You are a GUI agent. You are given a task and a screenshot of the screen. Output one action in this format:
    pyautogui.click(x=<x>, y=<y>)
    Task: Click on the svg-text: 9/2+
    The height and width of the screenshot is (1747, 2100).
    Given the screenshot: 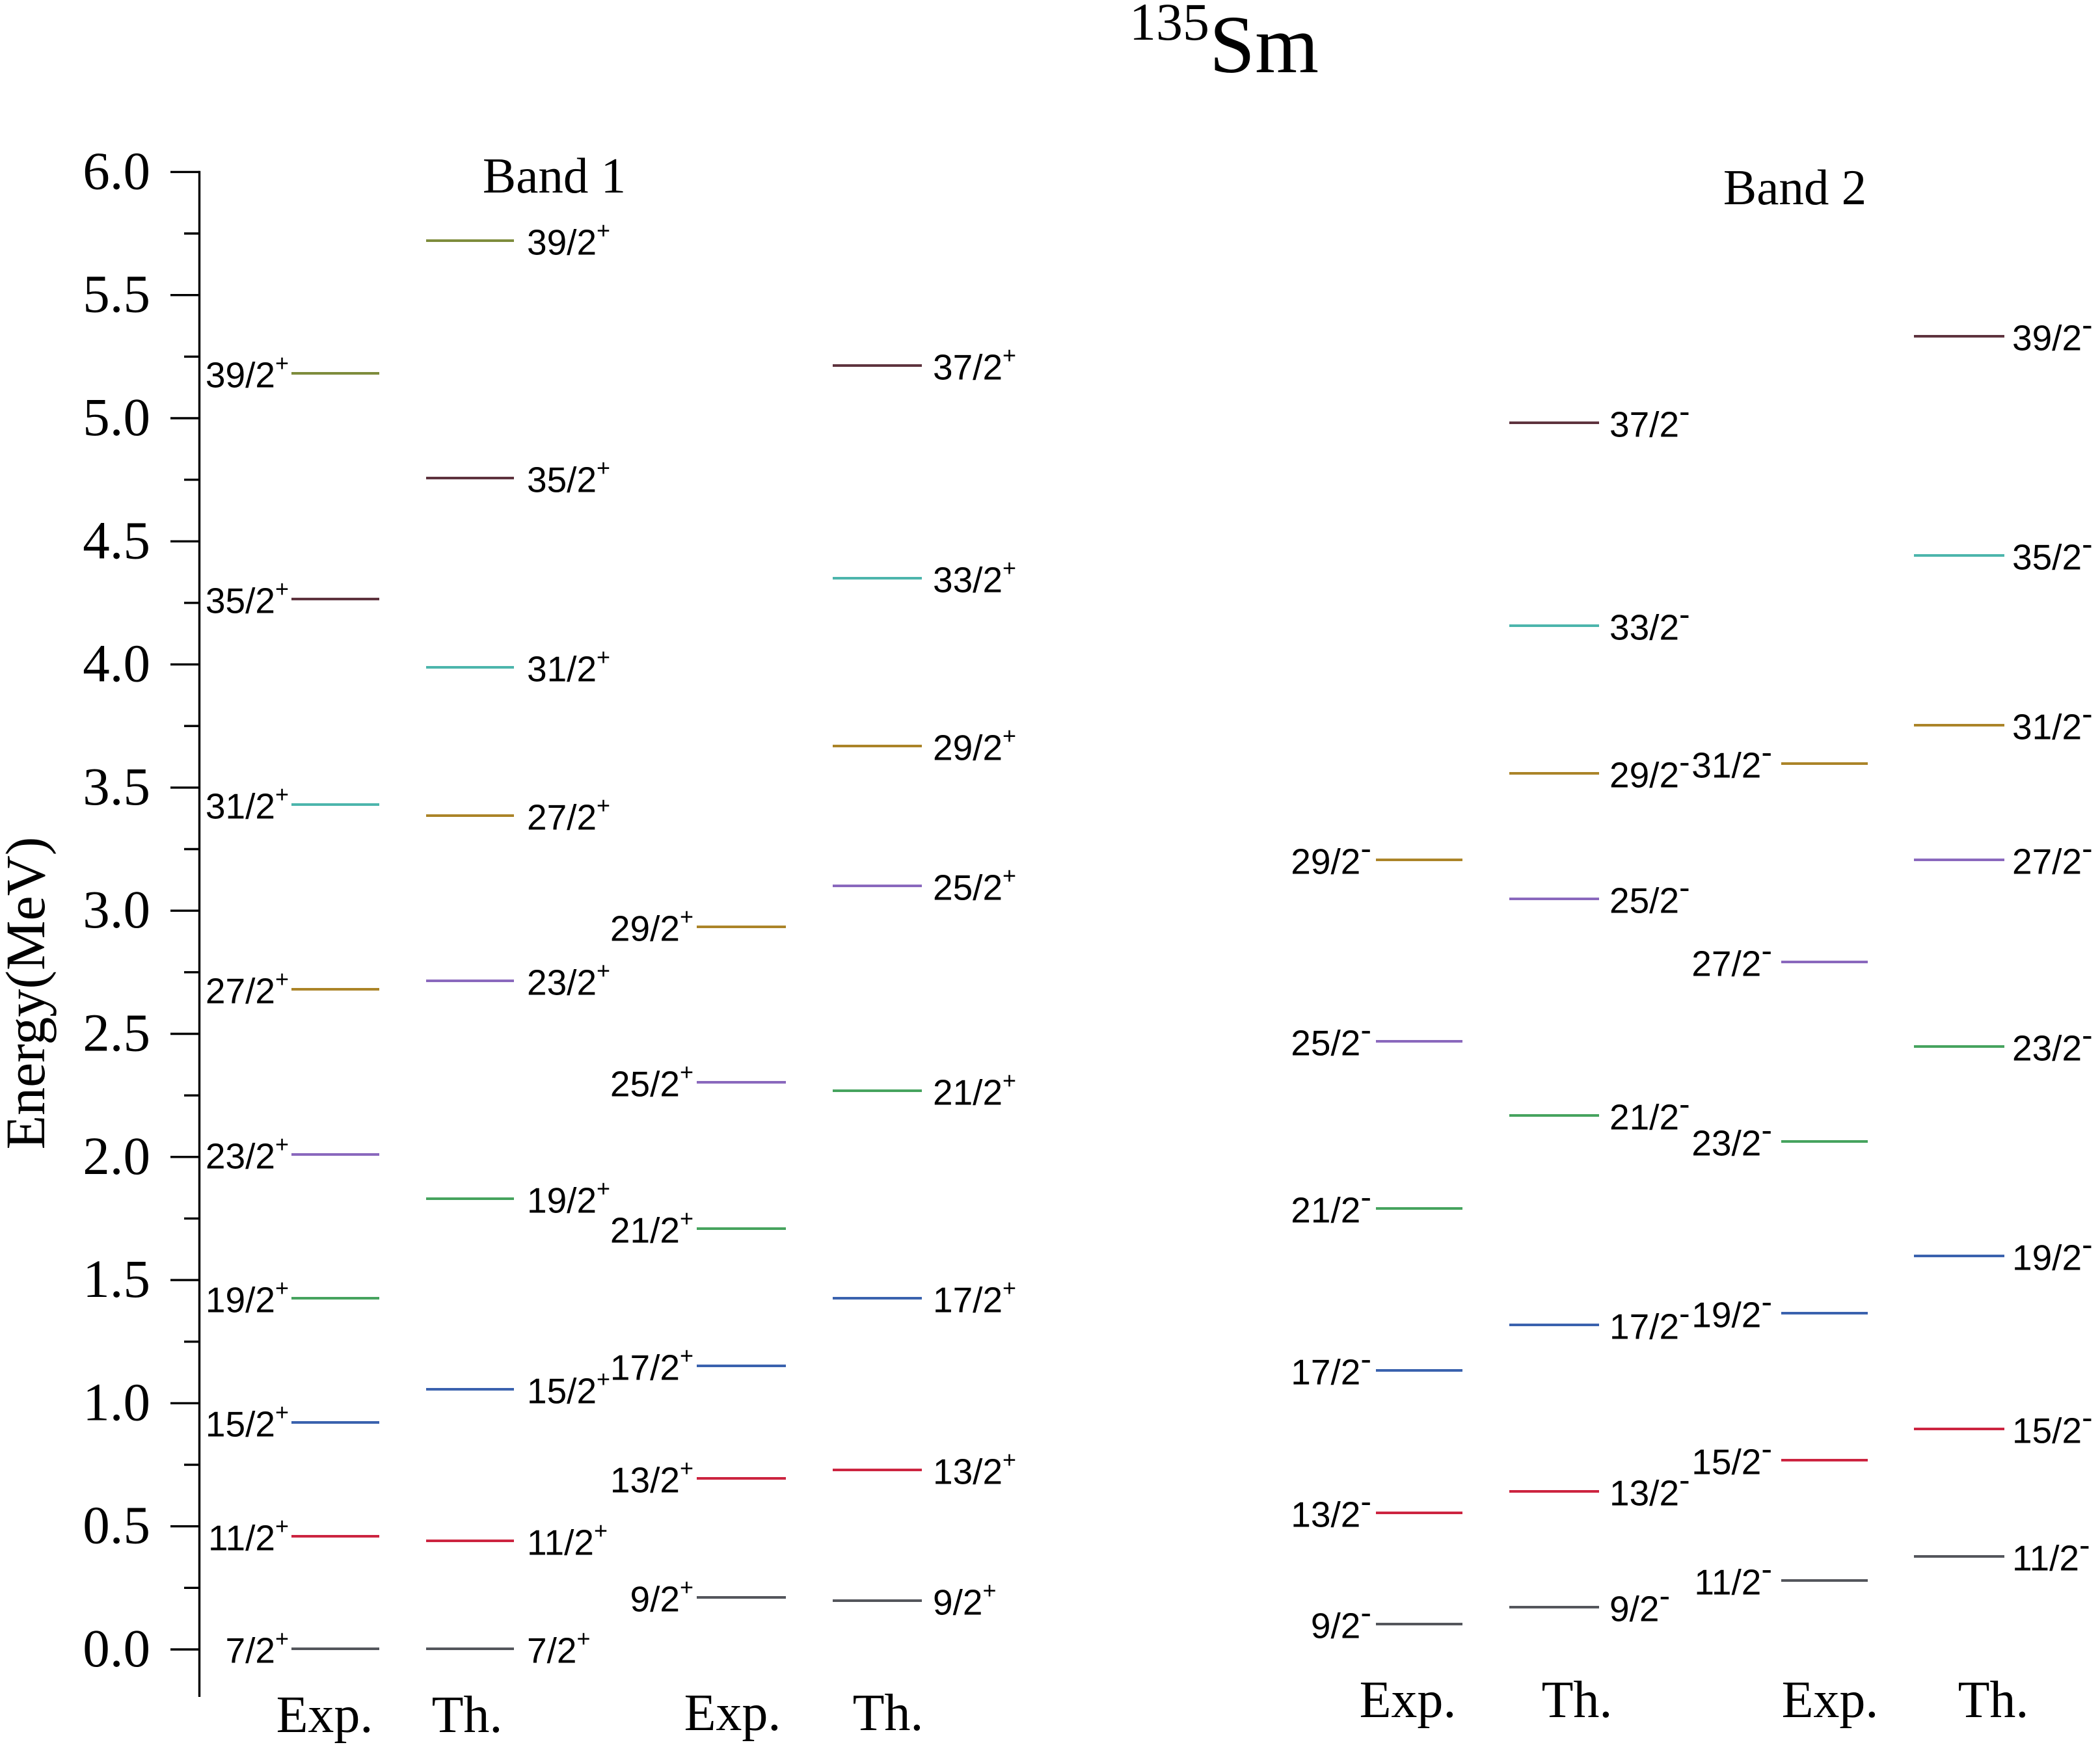 What is the action you would take?
    pyautogui.click(x=965, y=1600)
    